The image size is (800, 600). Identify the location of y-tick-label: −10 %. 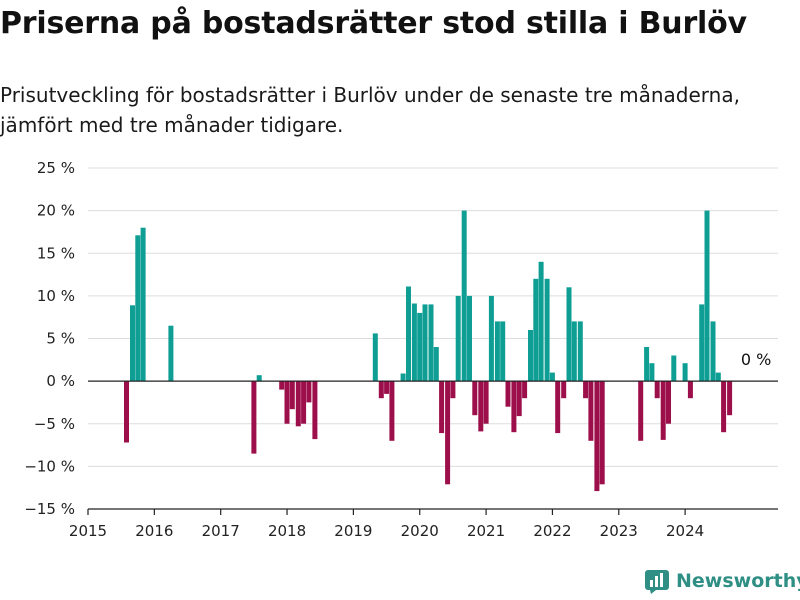
(49, 466).